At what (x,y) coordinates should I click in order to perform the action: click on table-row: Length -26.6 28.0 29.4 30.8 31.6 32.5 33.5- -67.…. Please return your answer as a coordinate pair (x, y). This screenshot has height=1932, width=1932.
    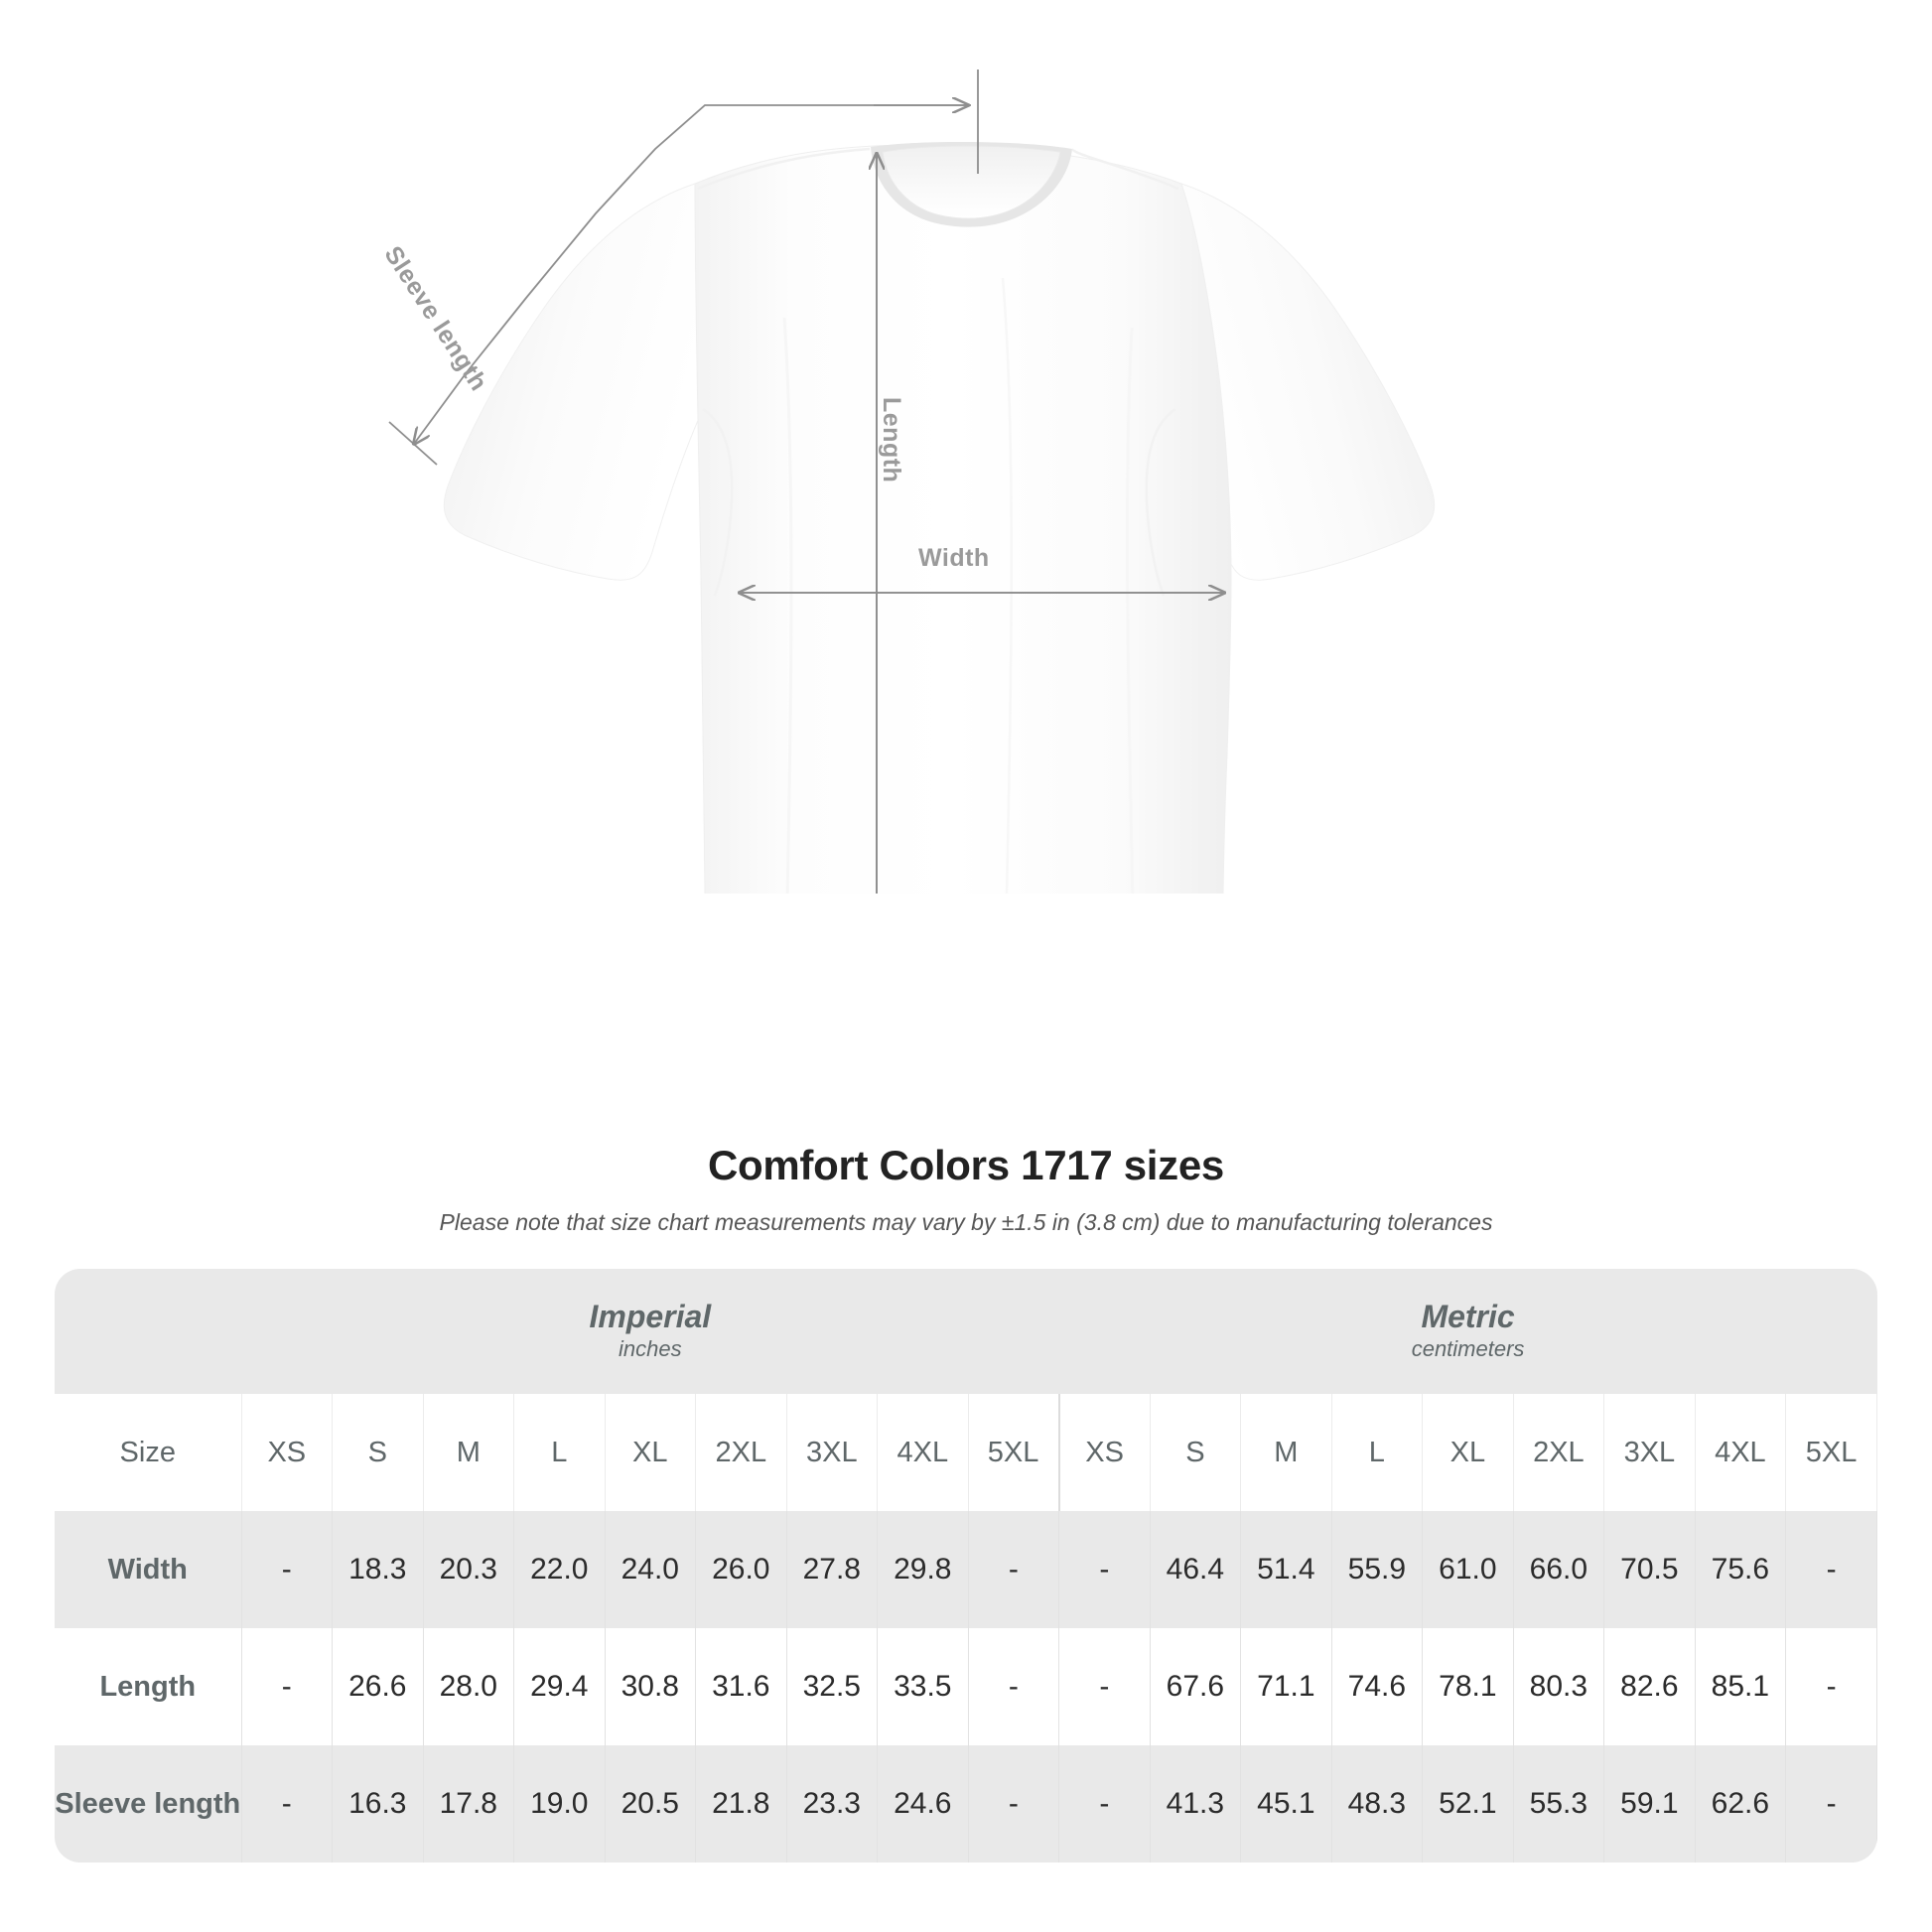
    Looking at the image, I should click on (966, 1687).